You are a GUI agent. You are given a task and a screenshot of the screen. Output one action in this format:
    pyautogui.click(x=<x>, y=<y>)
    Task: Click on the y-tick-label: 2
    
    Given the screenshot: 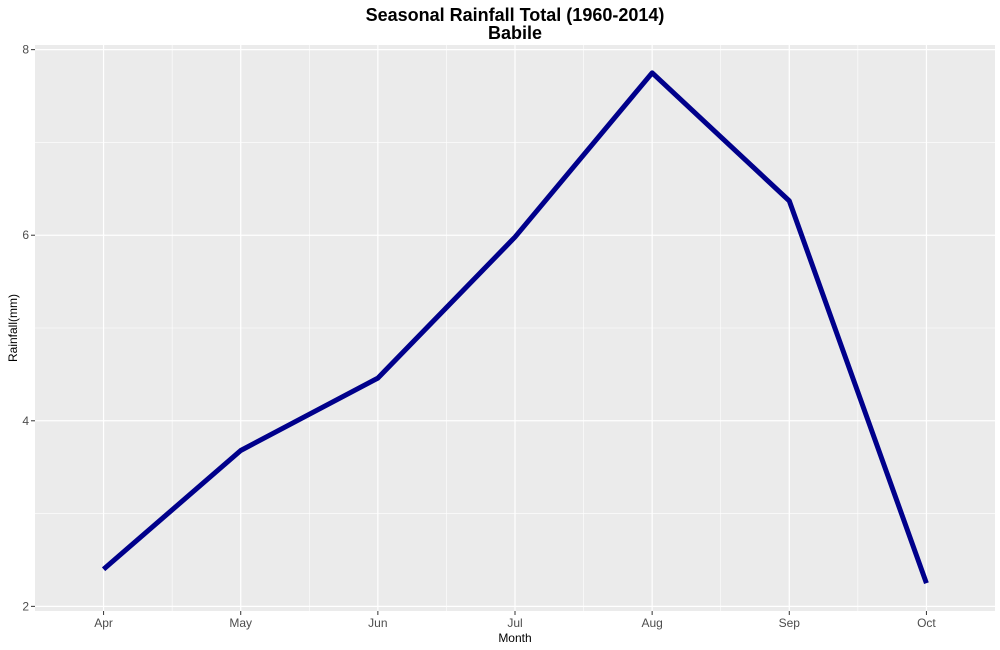 What is the action you would take?
    pyautogui.click(x=25, y=606)
    